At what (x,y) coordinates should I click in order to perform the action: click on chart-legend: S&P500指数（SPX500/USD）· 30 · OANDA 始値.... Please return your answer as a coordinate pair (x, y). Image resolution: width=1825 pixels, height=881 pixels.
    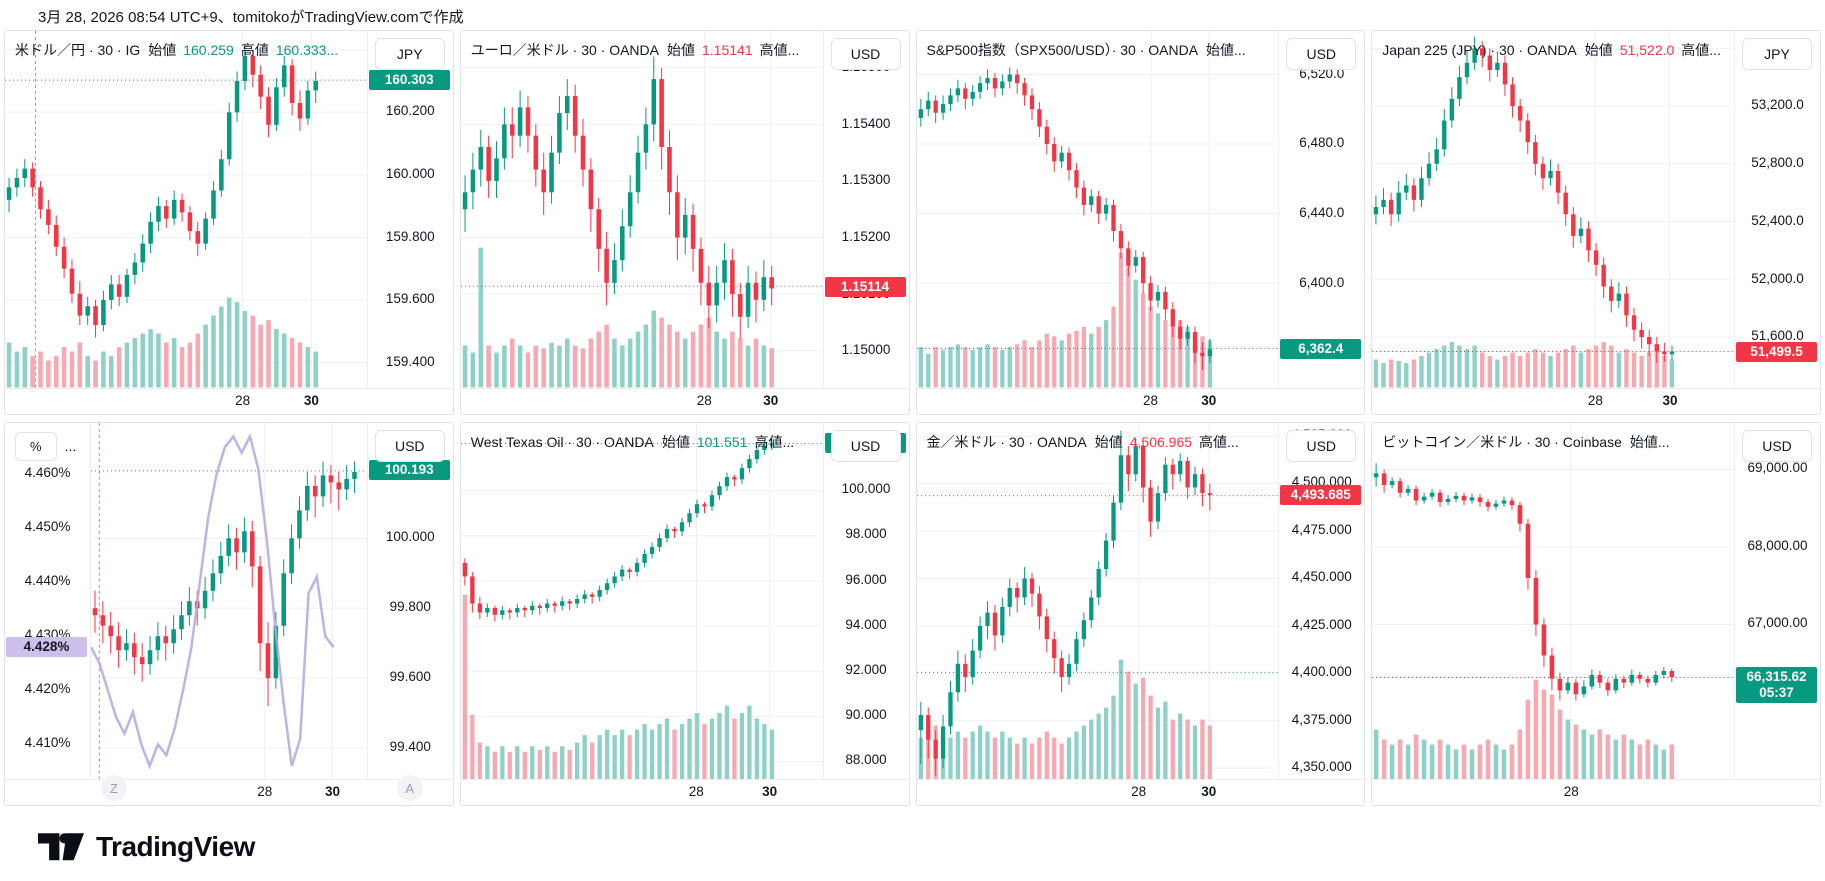
    Looking at the image, I should click on (1086, 50).